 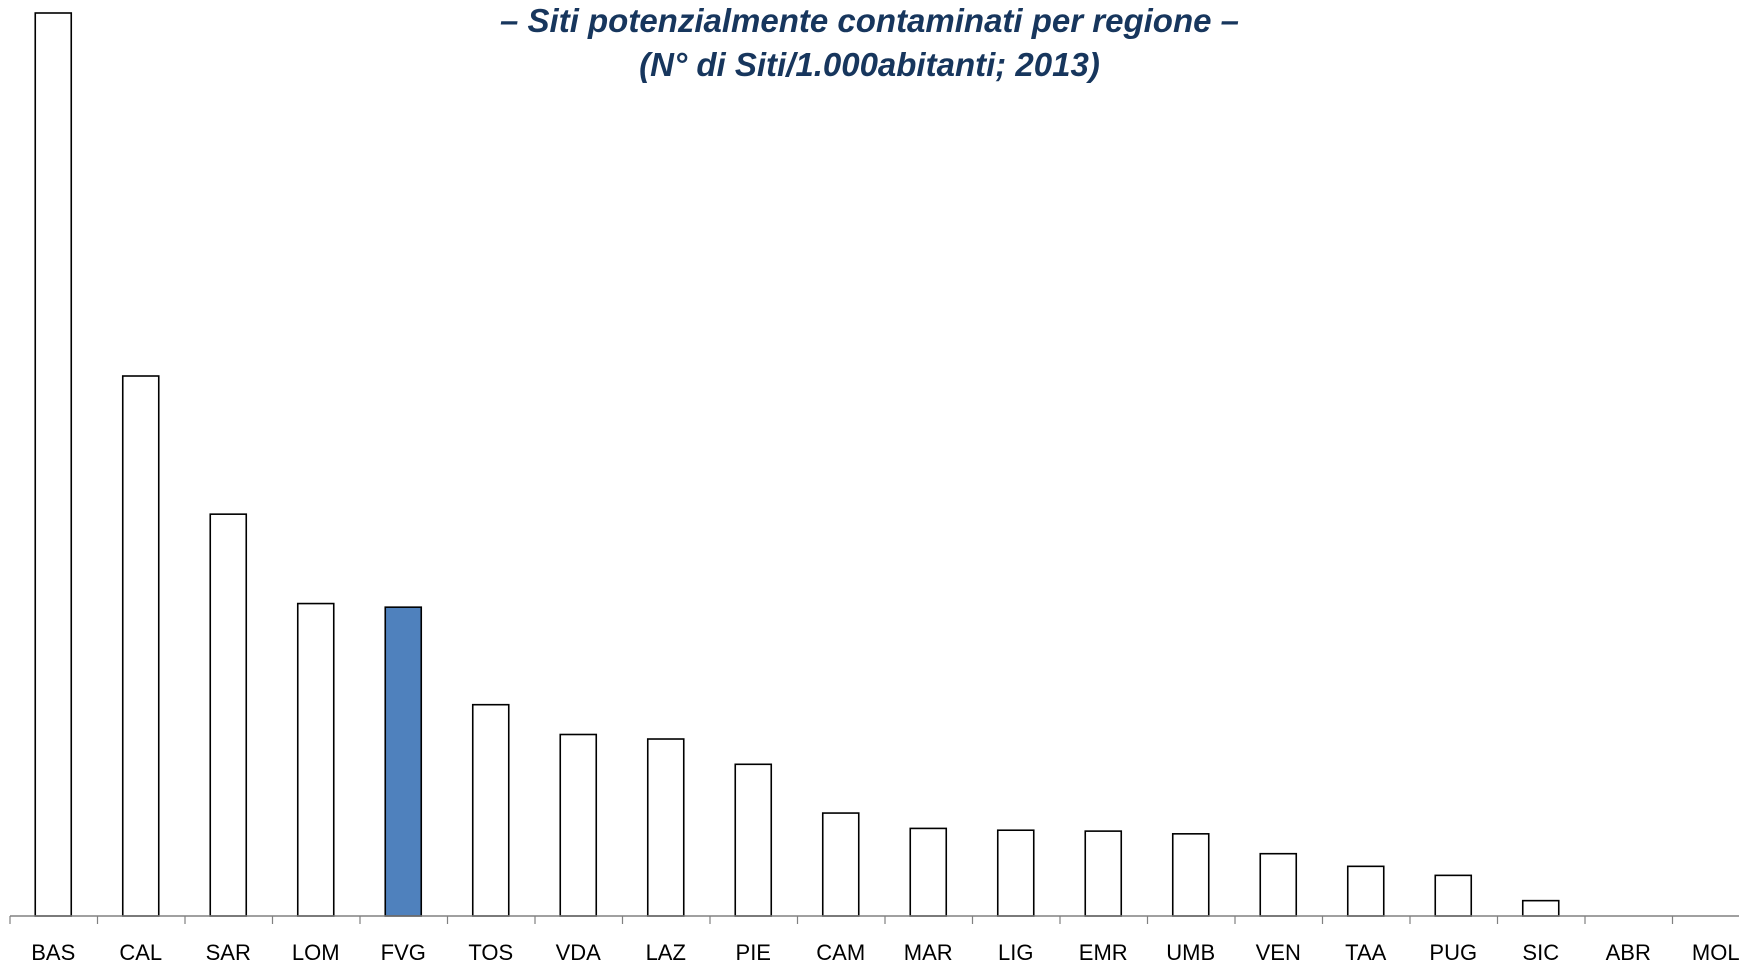 I want to click on chart-subtitle: (N° di Siti/1.000abitanti; 2013), so click(x=869, y=64).